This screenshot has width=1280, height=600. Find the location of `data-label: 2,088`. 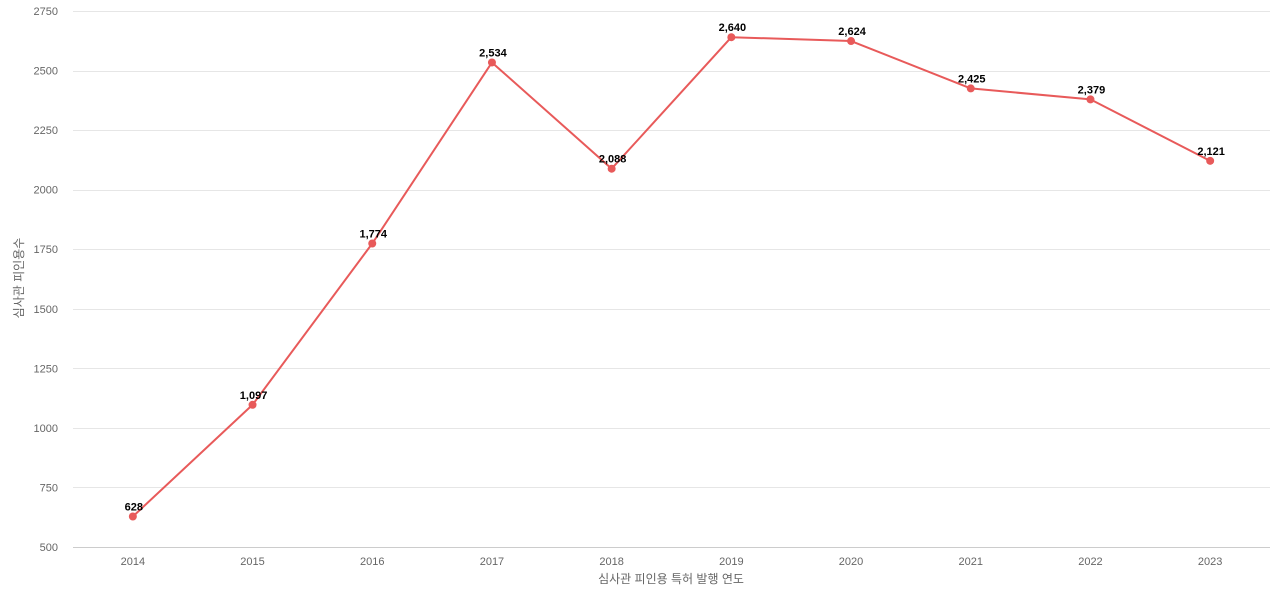

data-label: 2,088 is located at coordinates (613, 160).